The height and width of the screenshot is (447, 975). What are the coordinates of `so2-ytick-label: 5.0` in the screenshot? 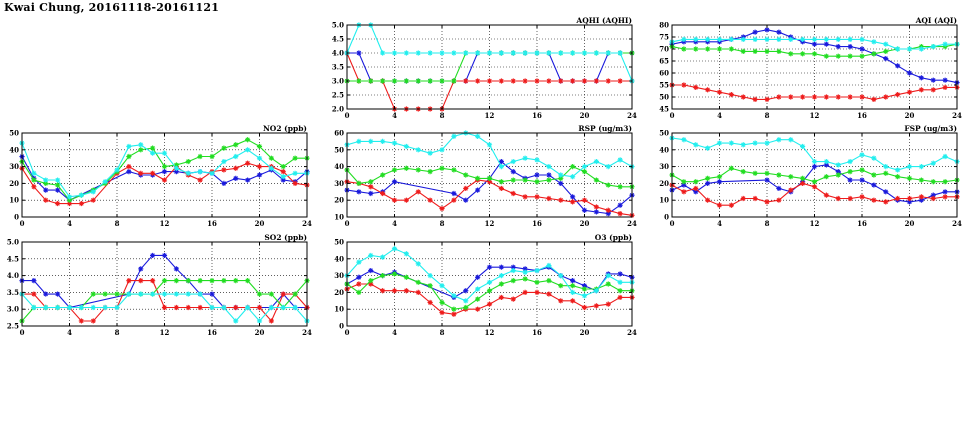 It's located at (13, 242).